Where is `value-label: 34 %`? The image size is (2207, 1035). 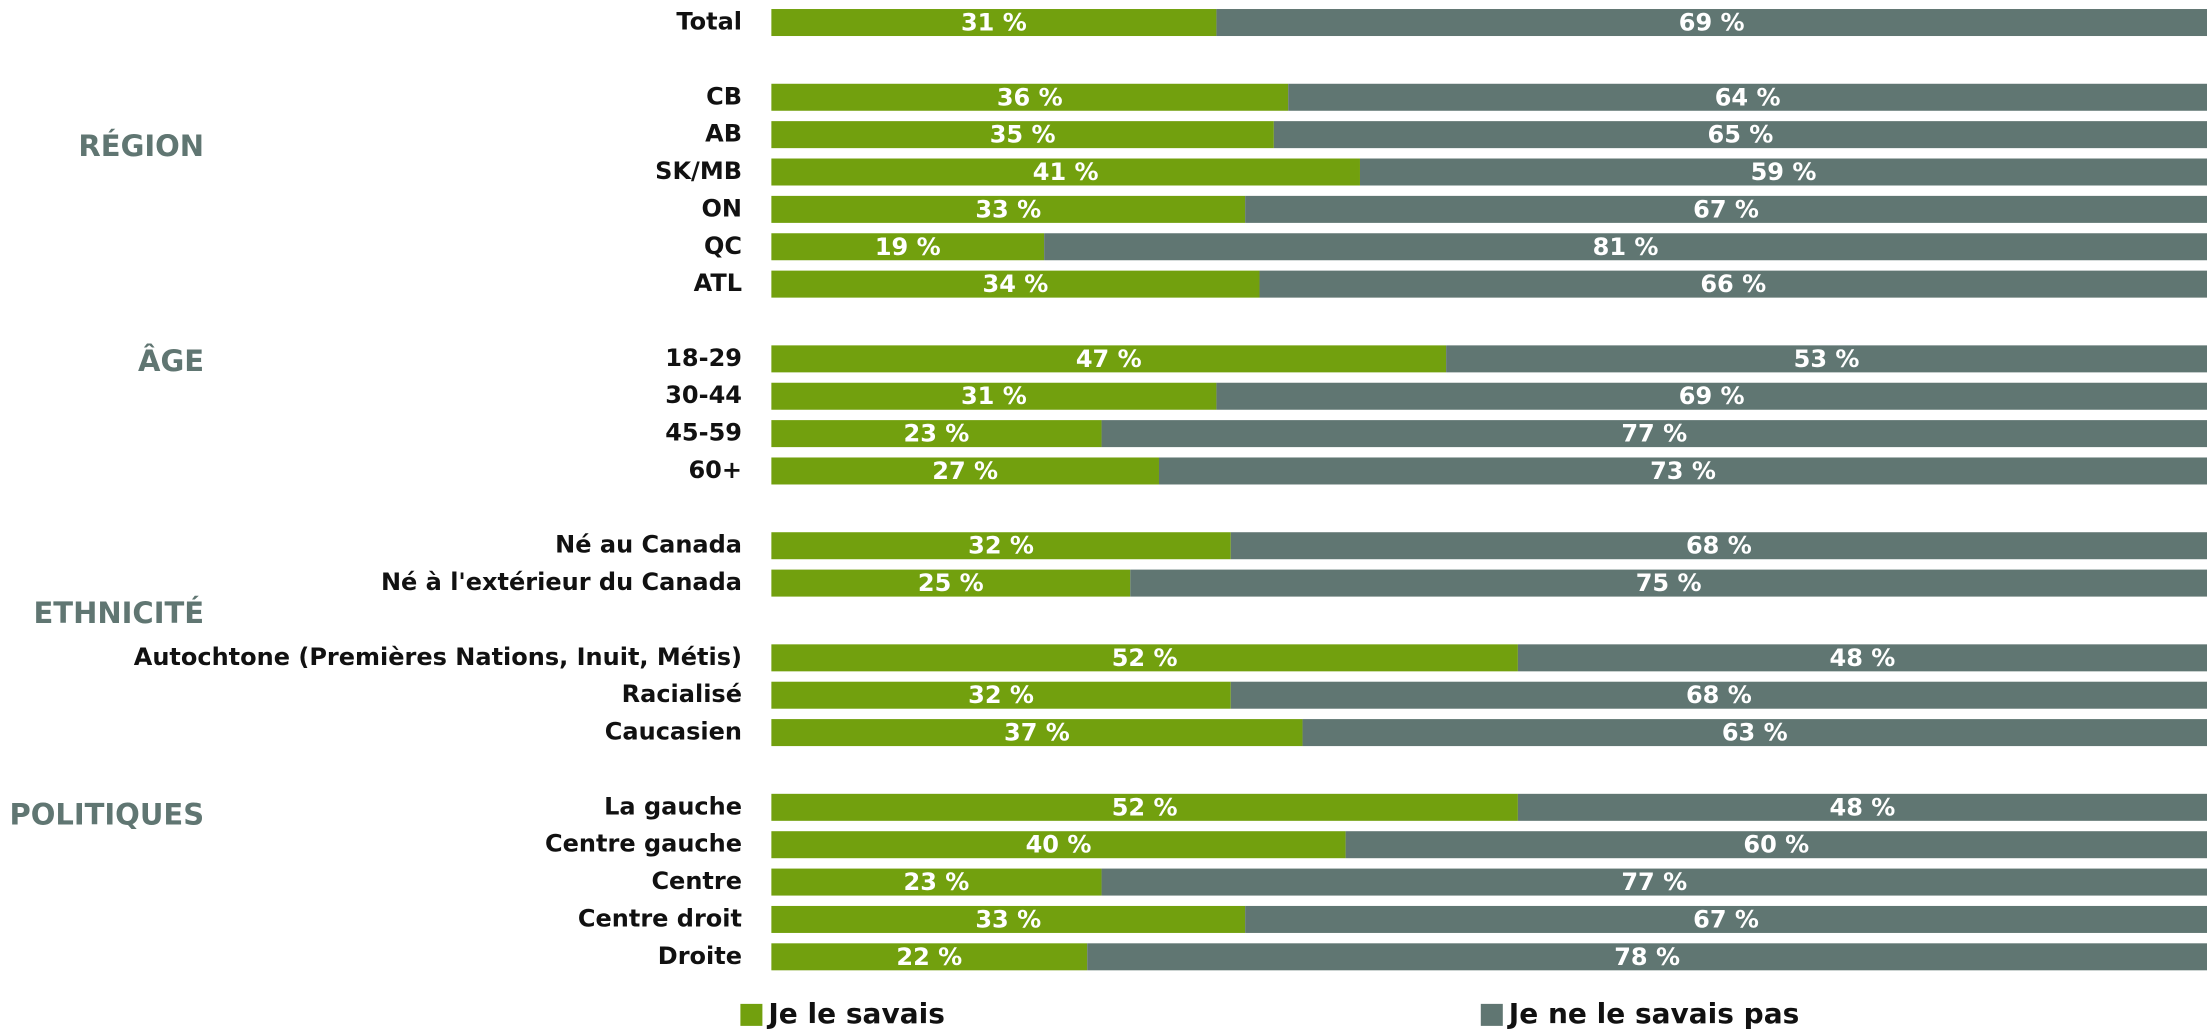 value-label: 34 % is located at coordinates (1016, 284).